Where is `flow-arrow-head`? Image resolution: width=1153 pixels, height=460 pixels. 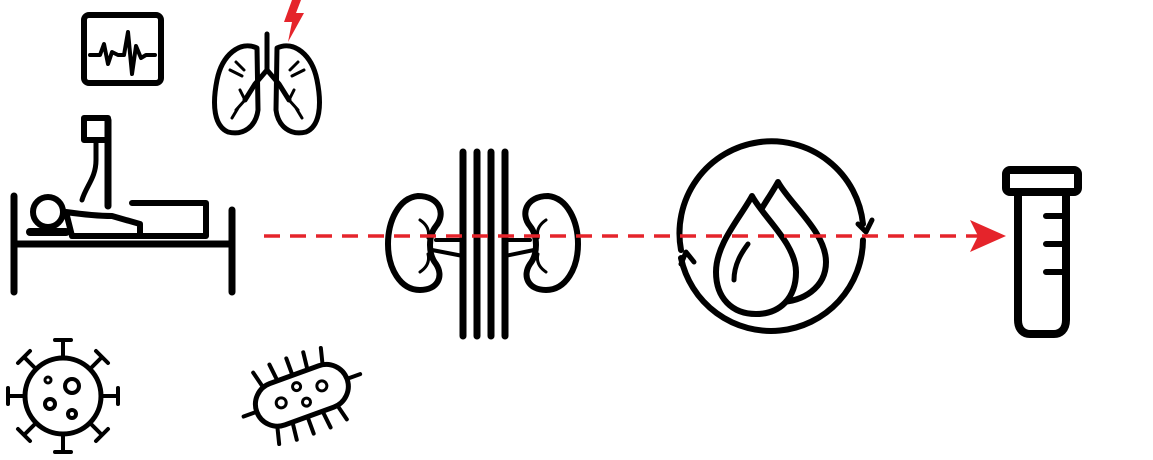 flow-arrow-head is located at coordinates (988, 236).